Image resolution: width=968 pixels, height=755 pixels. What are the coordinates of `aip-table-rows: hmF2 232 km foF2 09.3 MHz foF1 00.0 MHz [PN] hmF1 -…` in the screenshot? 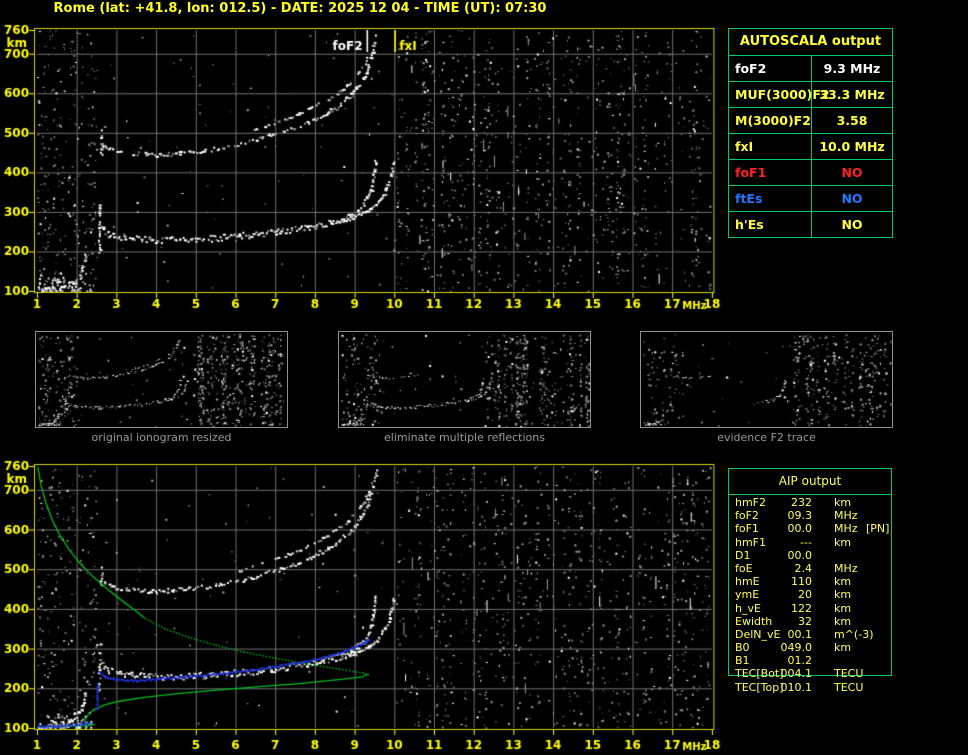 It's located at (822, 595).